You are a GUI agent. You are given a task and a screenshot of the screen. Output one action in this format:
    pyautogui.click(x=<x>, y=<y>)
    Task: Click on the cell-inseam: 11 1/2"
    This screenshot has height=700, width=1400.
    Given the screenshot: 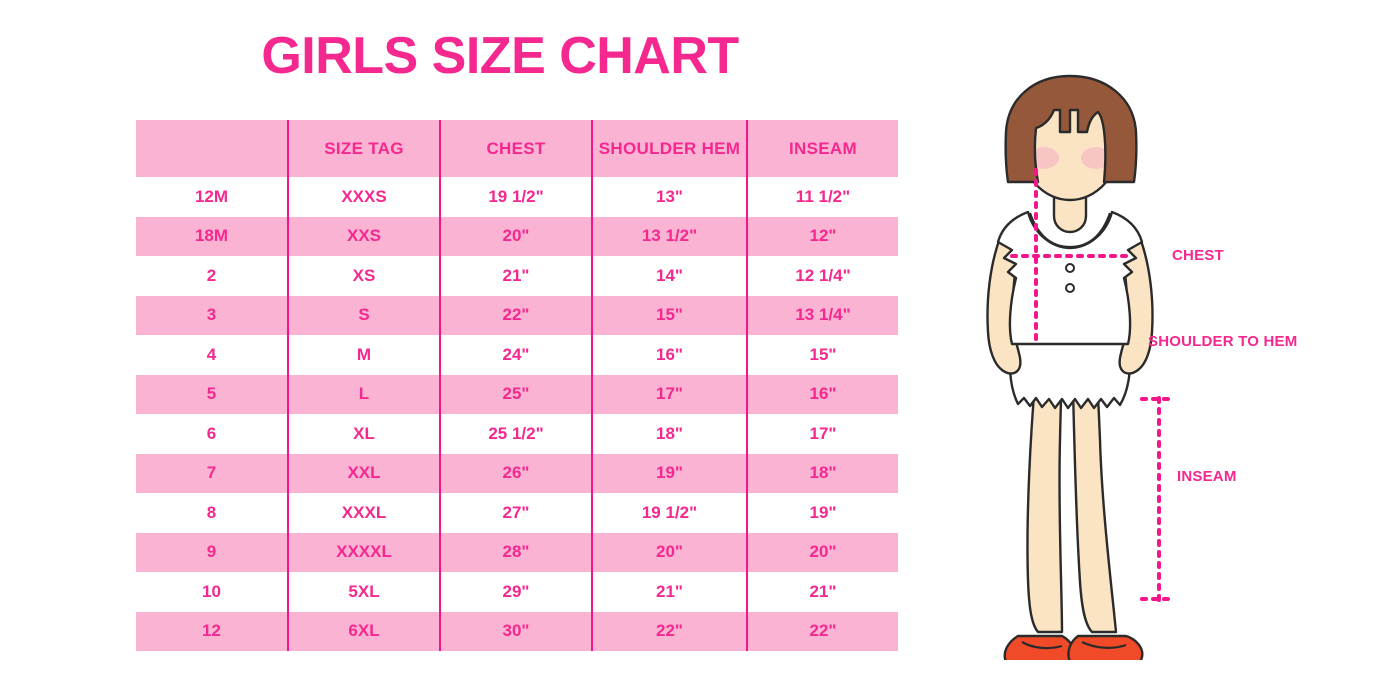 What is the action you would take?
    pyautogui.click(x=822, y=197)
    